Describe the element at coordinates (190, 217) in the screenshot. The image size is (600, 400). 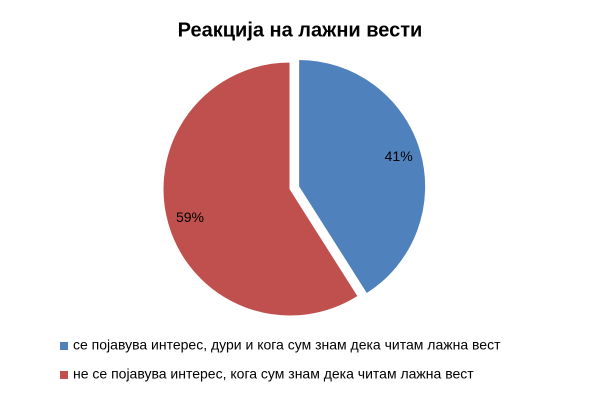
I see `data-label: 59%` at that location.